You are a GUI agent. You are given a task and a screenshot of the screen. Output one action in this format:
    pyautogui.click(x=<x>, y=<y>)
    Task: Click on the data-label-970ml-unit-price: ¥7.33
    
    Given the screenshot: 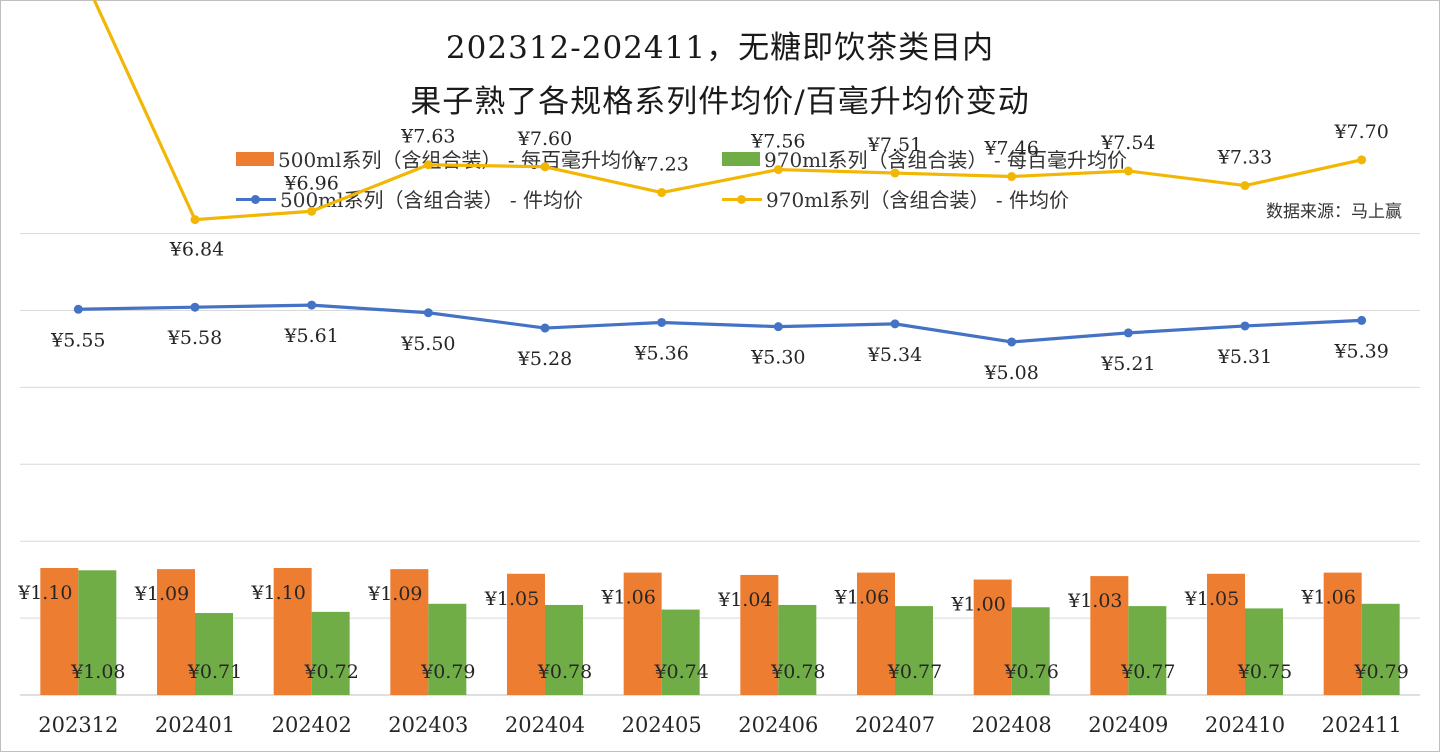 What is the action you would take?
    pyautogui.click(x=1244, y=158)
    